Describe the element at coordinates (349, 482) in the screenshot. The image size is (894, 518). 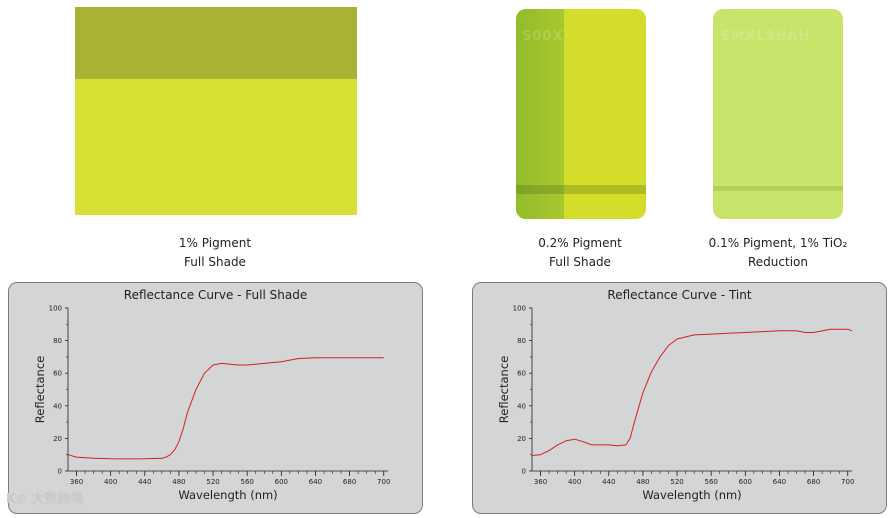
I see `x-tick-label-0-8: 680` at that location.